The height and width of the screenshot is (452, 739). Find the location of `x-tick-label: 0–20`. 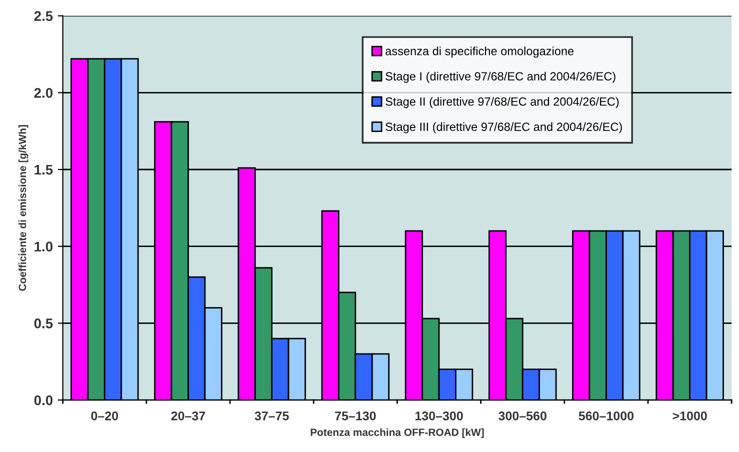

x-tick-label: 0–20 is located at coordinates (104, 415).